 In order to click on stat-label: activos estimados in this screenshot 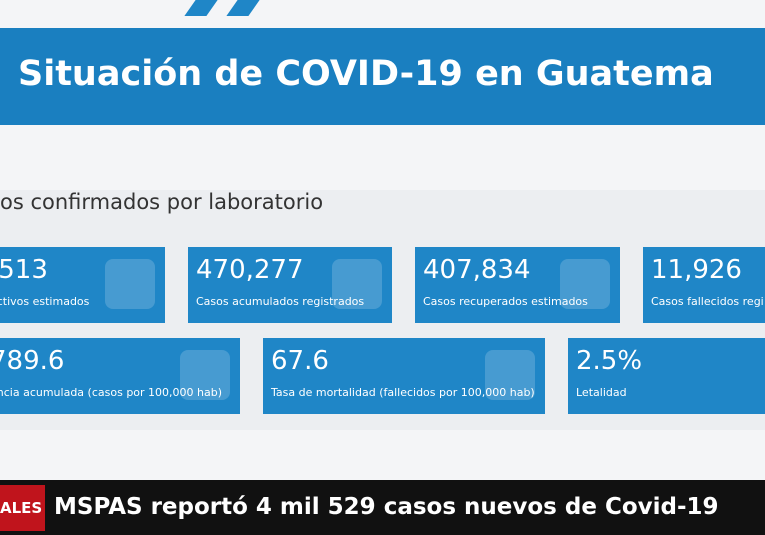, I will do `click(45, 301)`.